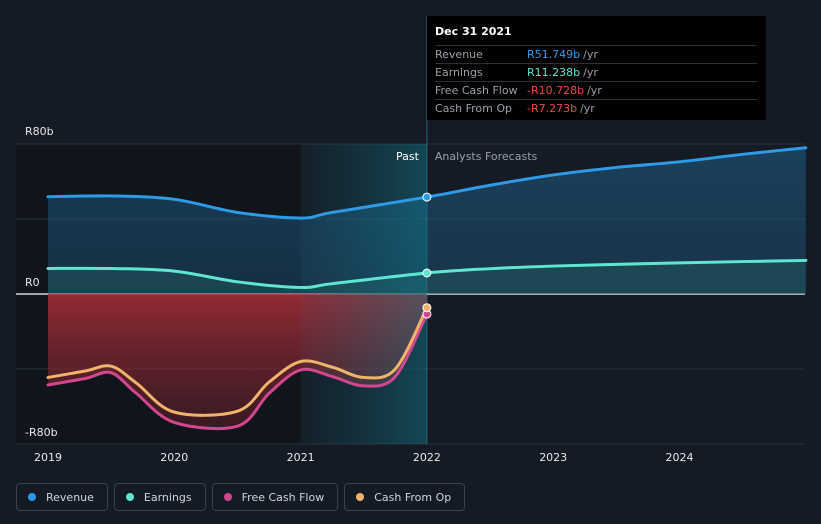 This screenshot has height=524, width=821. Describe the element at coordinates (596, 108) in the screenshot. I see `tooltip-row: Cash From Op -R7.273b/yr` at that location.